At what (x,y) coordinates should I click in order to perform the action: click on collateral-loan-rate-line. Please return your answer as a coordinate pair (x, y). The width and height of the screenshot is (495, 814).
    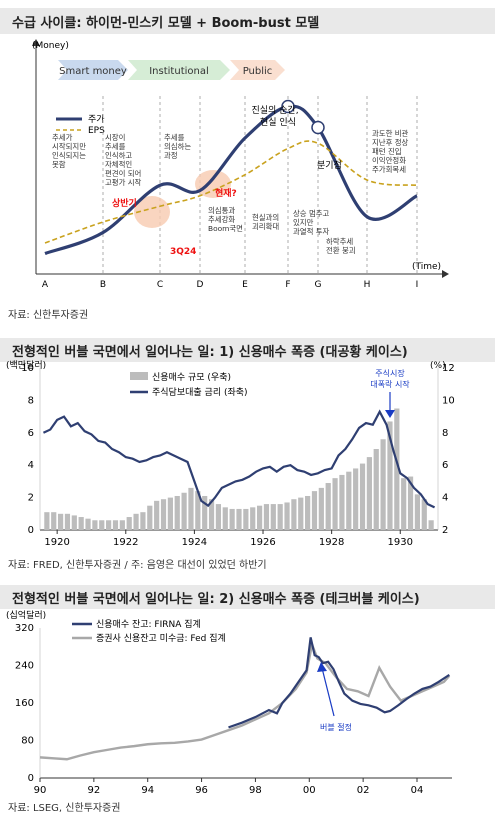
    Looking at the image, I should click on (239, 459).